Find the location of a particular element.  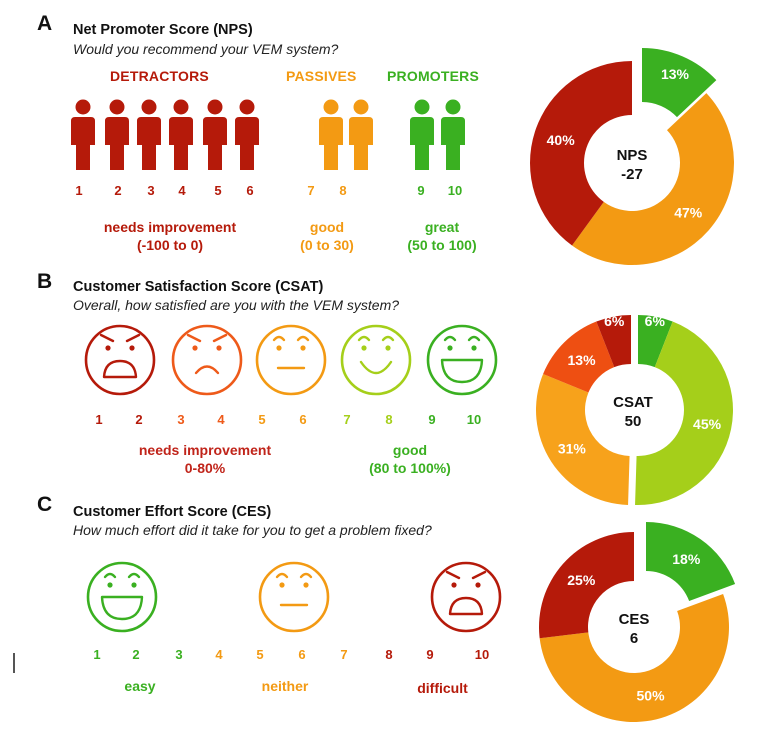

csat-score-number: 7 is located at coordinates (347, 419).